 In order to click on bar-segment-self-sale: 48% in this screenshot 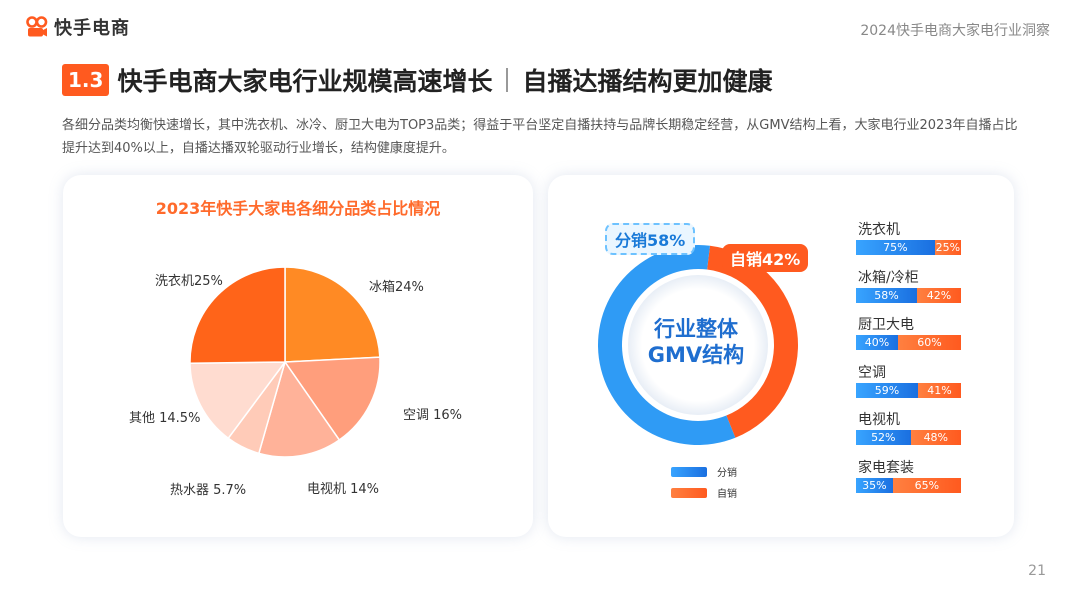, I will do `click(935, 437)`.